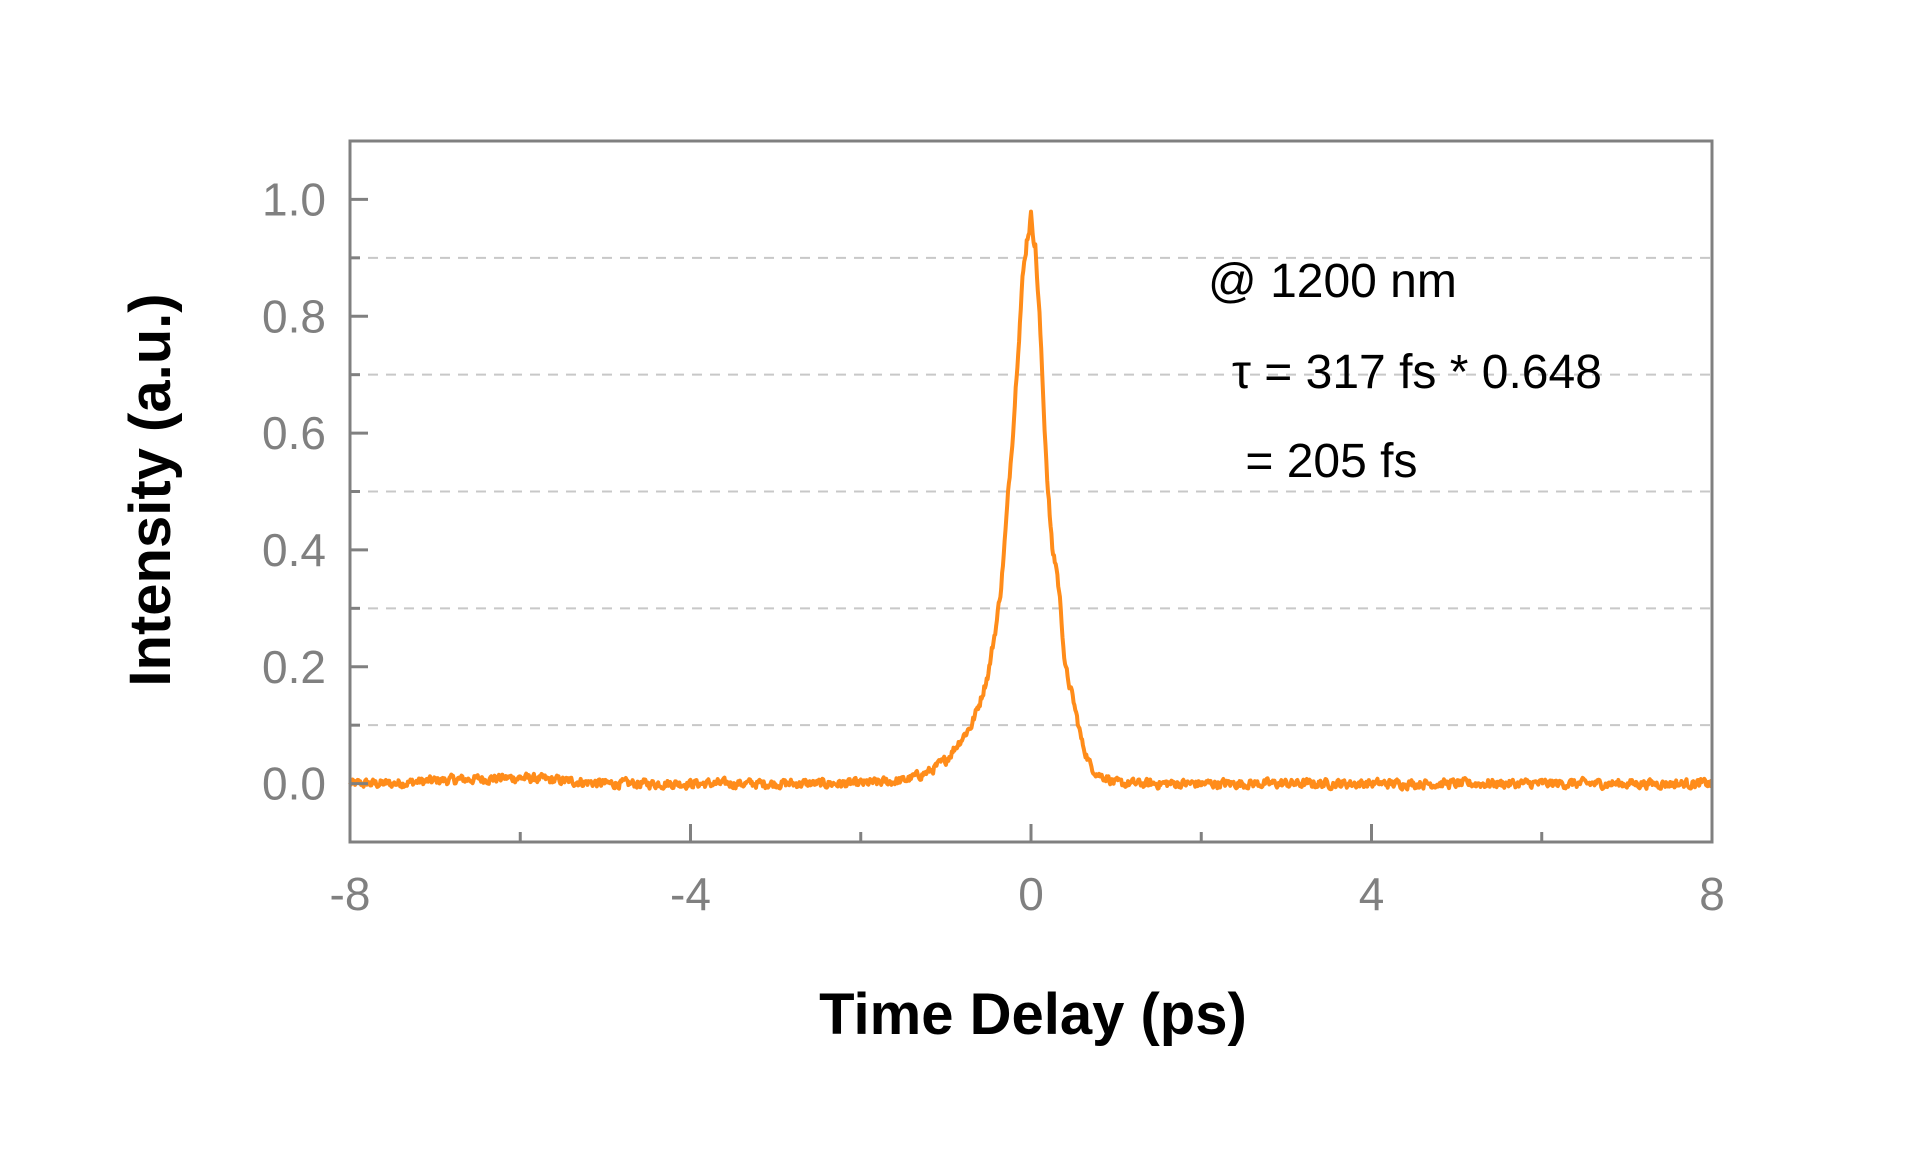  What do you see at coordinates (1417, 372) in the screenshot?
I see `annotation-tau: τ = 317 fs * 0.648` at bounding box center [1417, 372].